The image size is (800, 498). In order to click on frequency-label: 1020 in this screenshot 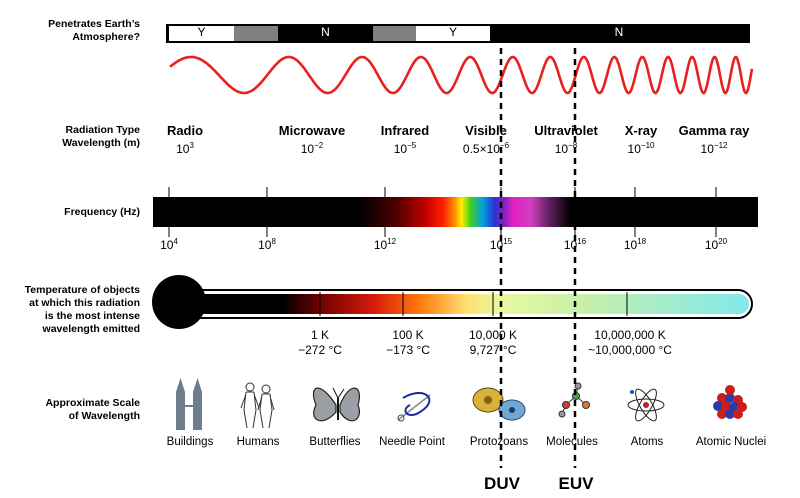, I will do `click(716, 244)`.